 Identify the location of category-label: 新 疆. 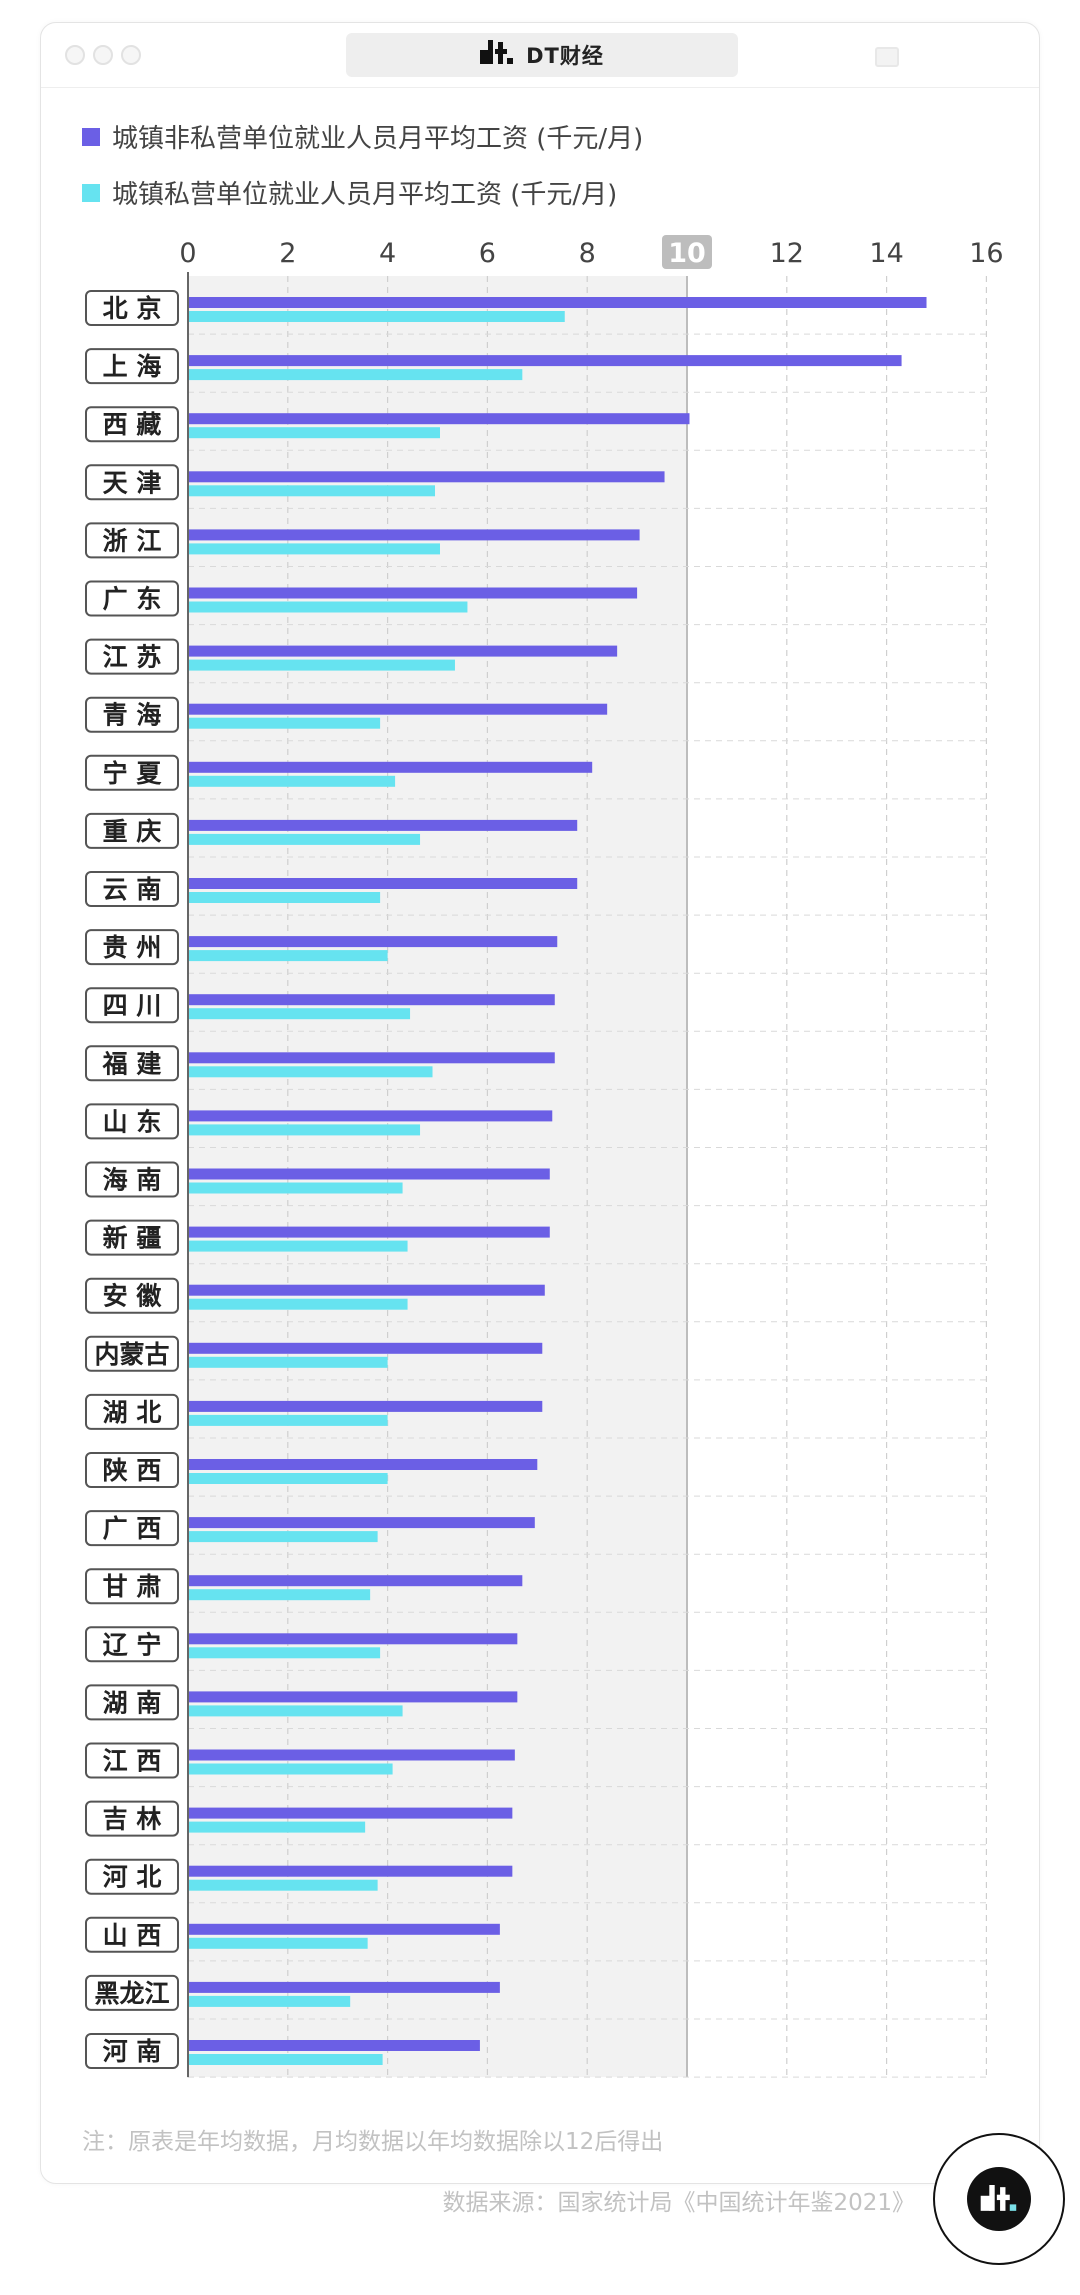
(132, 1238).